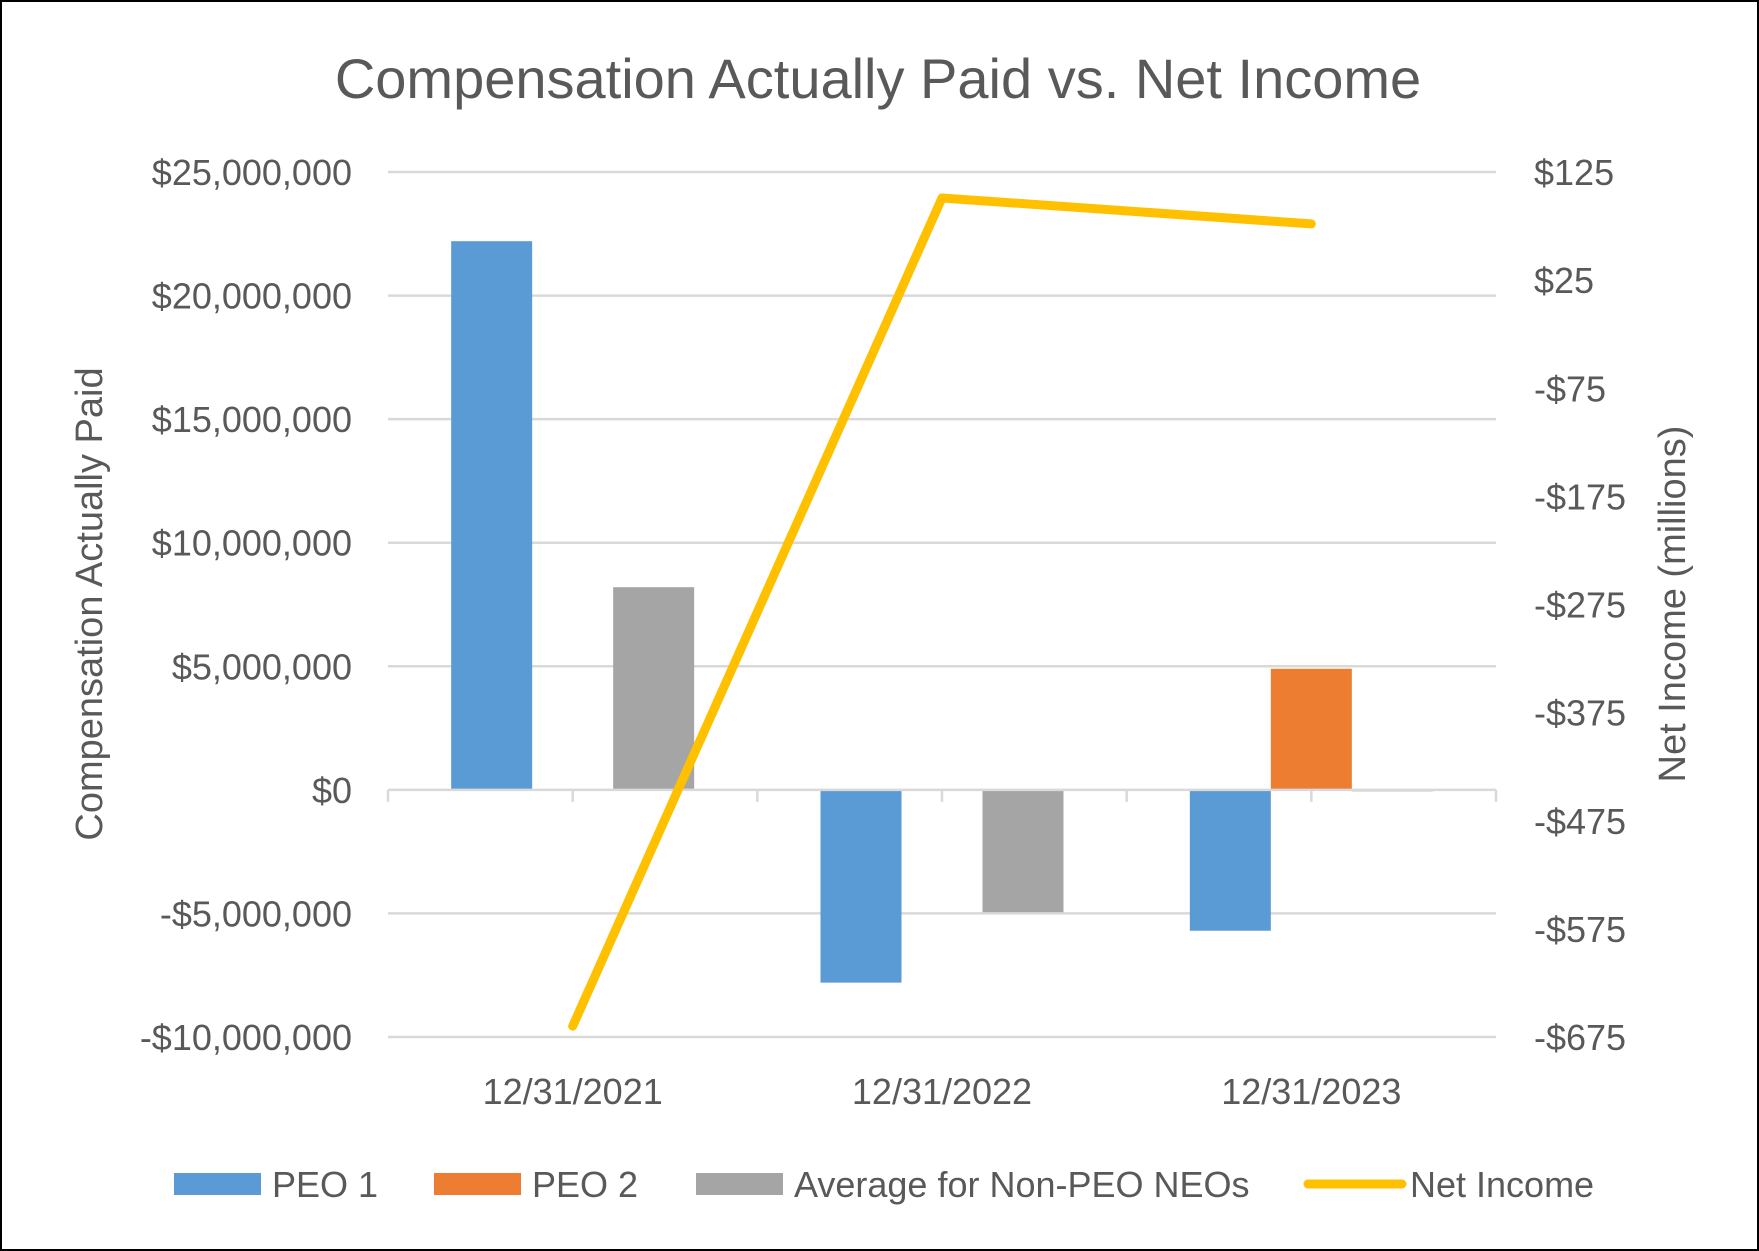 Image resolution: width=1759 pixels, height=1251 pixels. Describe the element at coordinates (246, 1037) in the screenshot. I see `left-tick-label: -$10,000,000` at that location.